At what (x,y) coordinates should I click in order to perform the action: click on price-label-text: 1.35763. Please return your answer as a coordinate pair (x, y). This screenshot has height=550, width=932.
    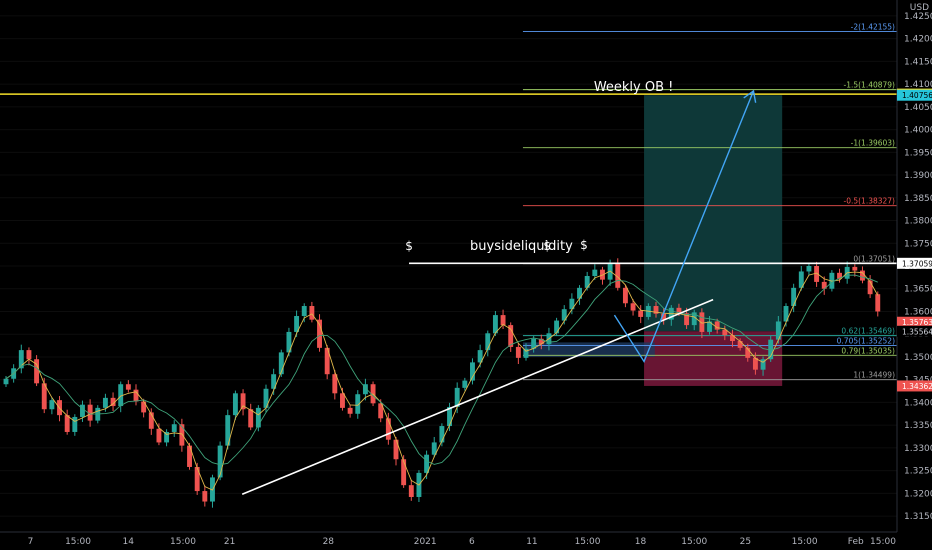
    Looking at the image, I should click on (917, 322).